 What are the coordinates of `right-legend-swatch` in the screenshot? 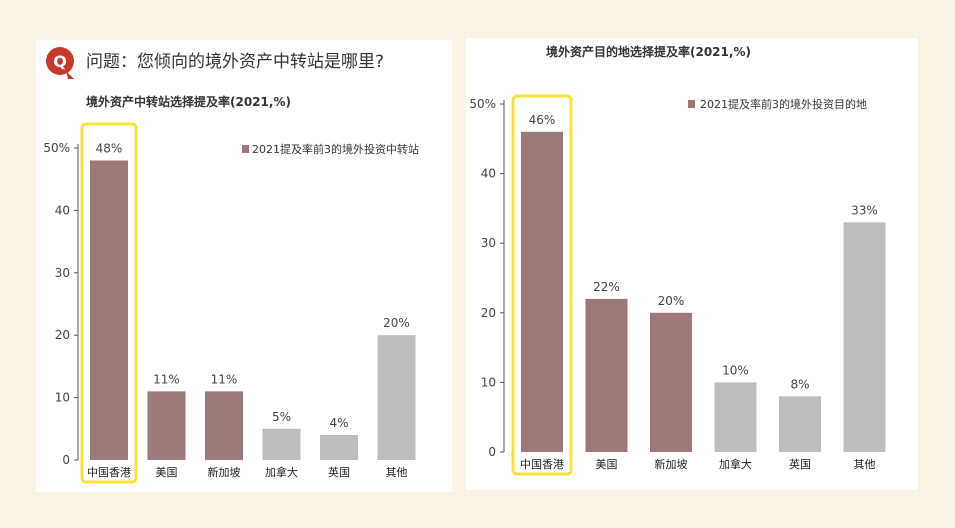 It's located at (691, 104).